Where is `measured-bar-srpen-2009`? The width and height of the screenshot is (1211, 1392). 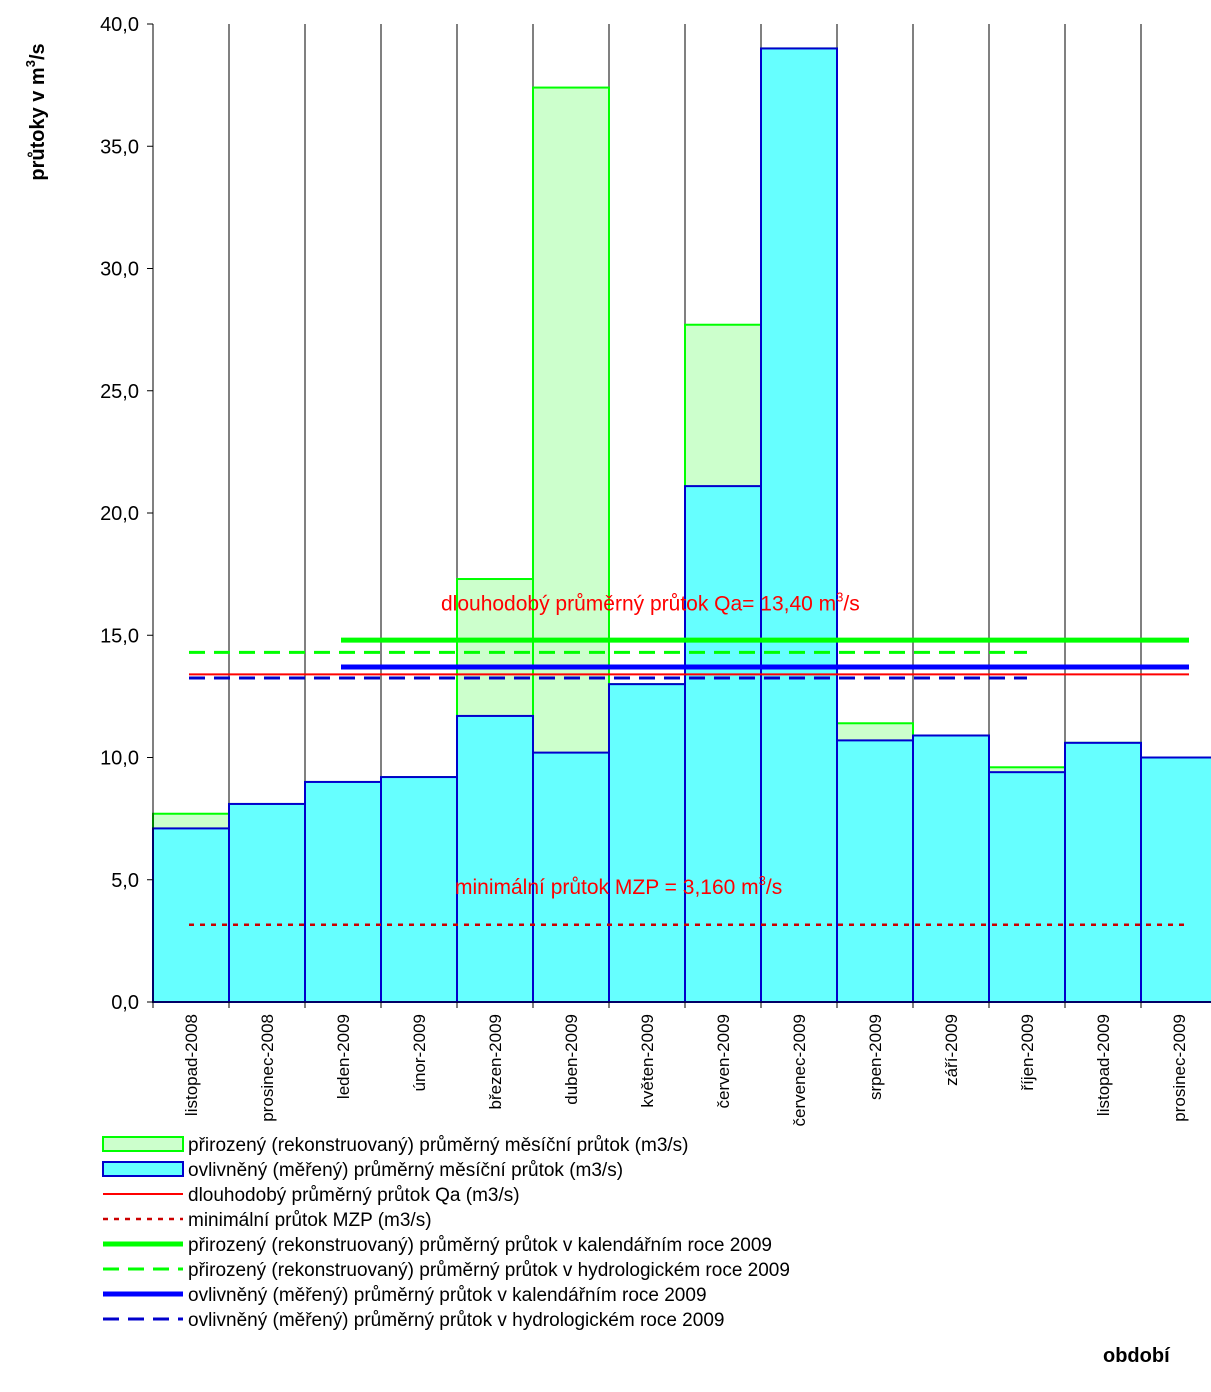
measured-bar-srpen-2009 is located at coordinates (875, 871).